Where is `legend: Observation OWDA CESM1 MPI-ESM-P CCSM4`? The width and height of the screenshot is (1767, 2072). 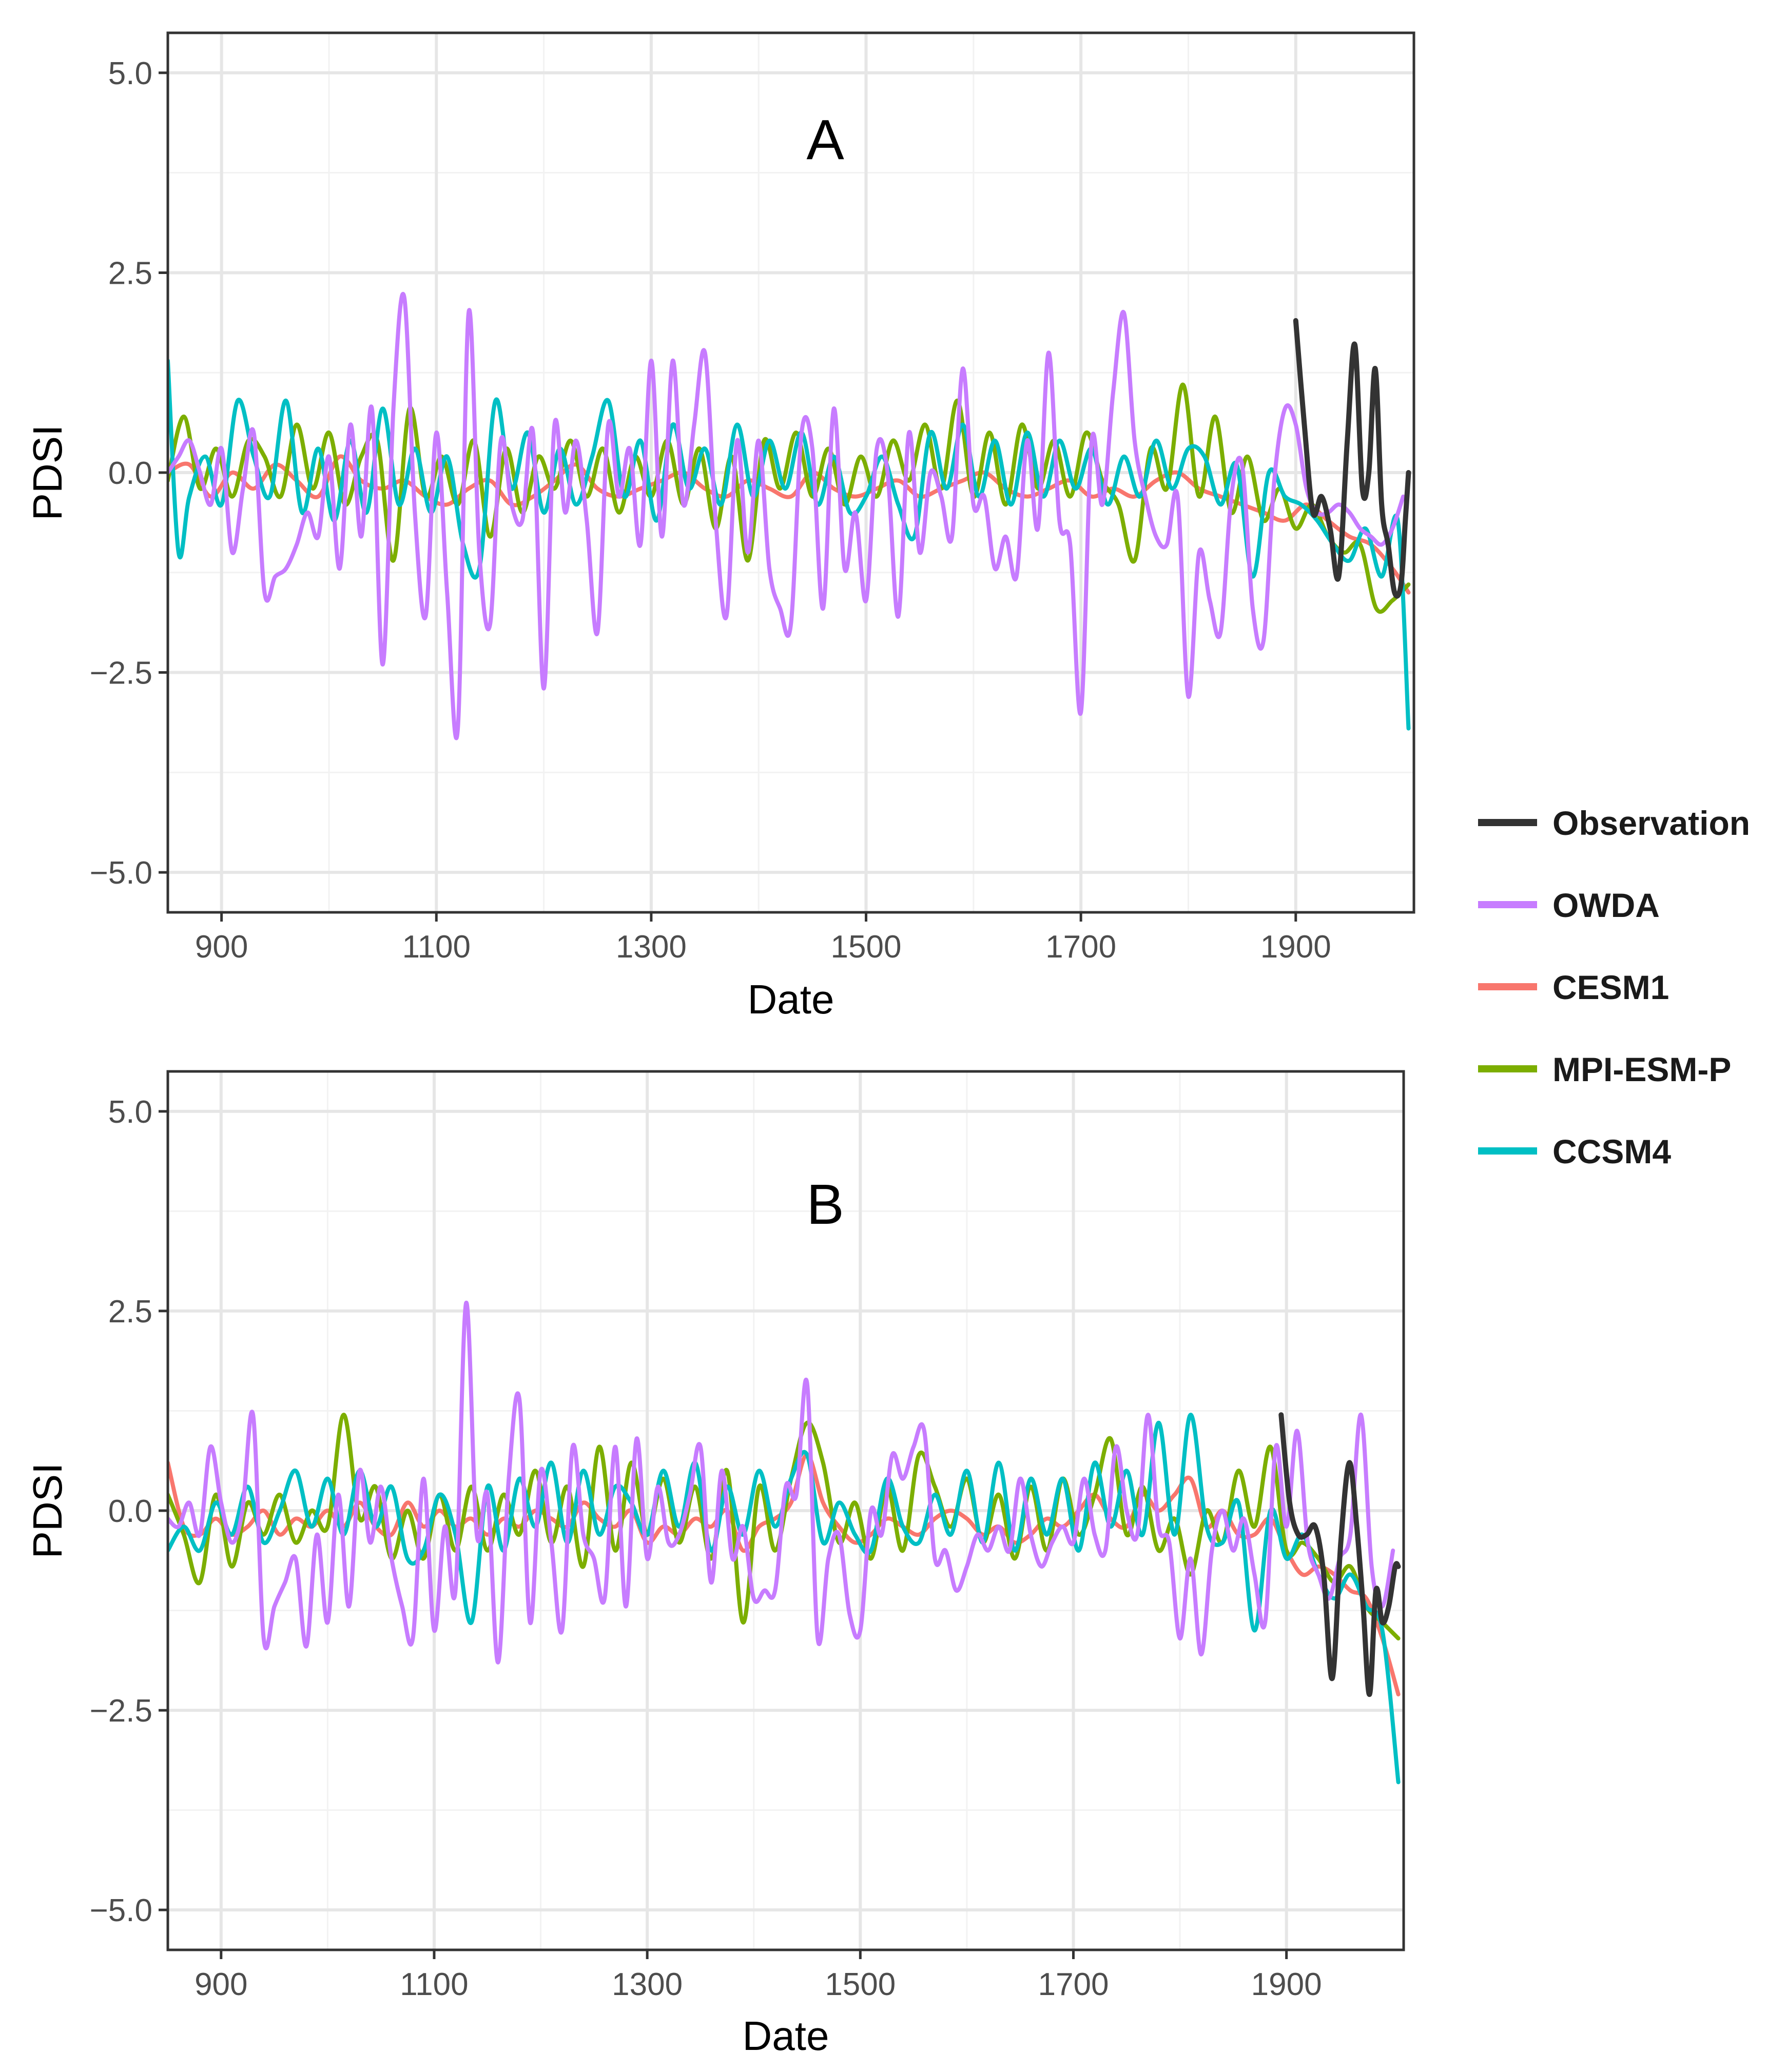
legend: Observation OWDA CESM1 MPI-ESM-P CCSM4 is located at coordinates (1614, 987).